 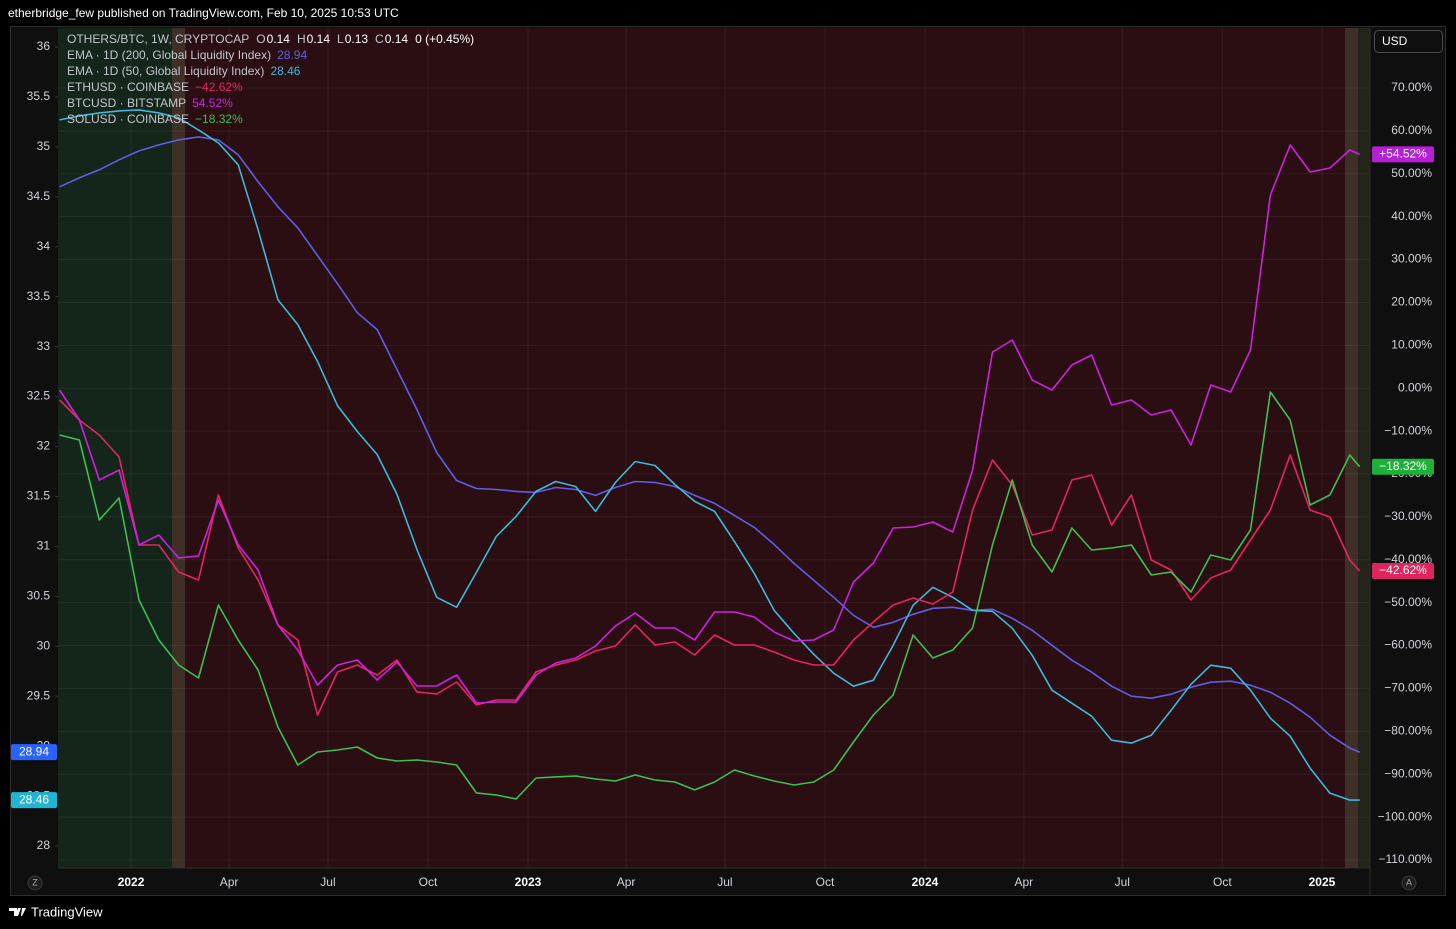 I want to click on legend-value: 28.46, so click(x=285, y=71).